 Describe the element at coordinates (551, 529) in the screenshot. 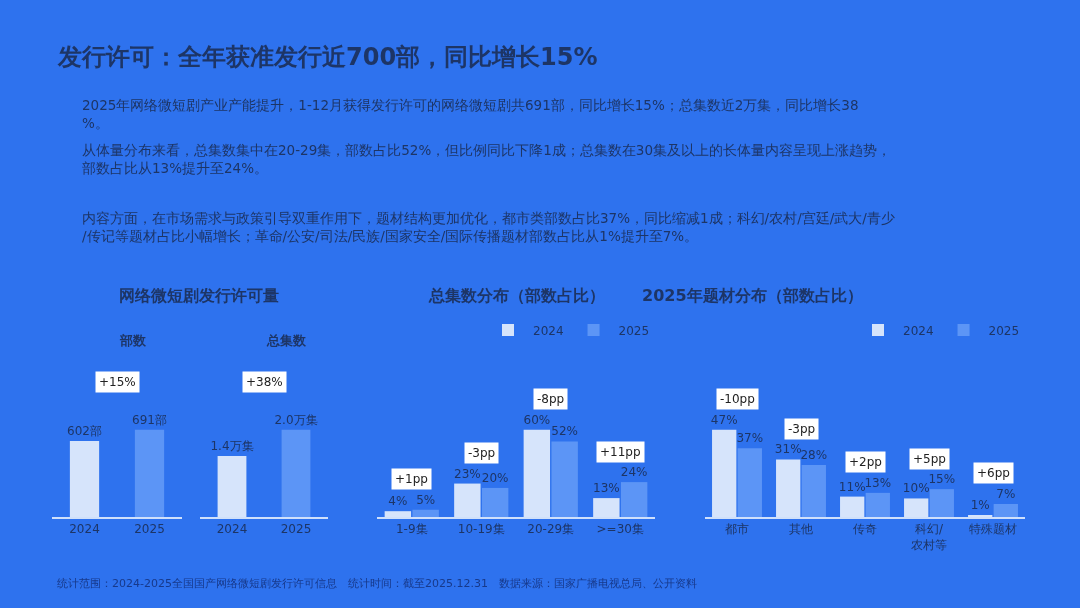

I see `x-tick-label: 20-29集` at that location.